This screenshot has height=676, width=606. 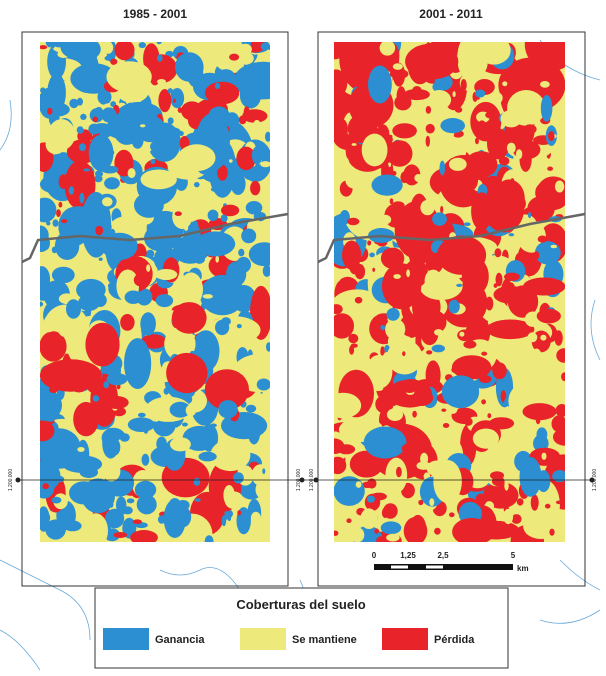 I want to click on coordinate-dot, so click(x=592, y=480).